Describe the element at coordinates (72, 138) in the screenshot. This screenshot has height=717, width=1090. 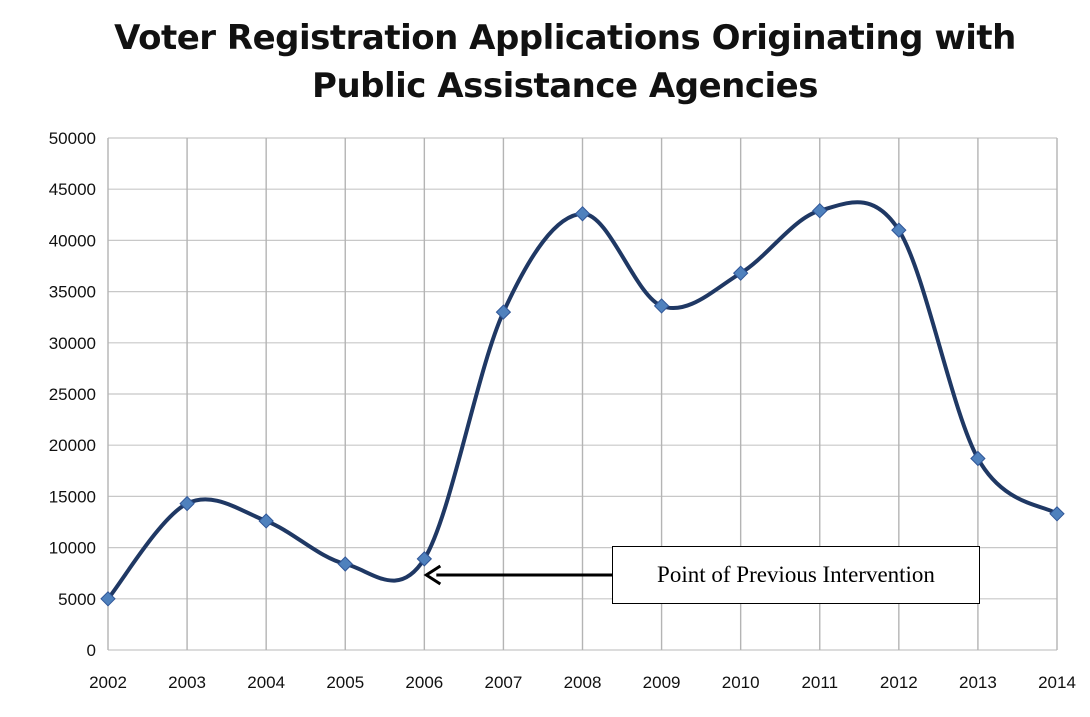
I see `y-tick-label: 50000` at that location.